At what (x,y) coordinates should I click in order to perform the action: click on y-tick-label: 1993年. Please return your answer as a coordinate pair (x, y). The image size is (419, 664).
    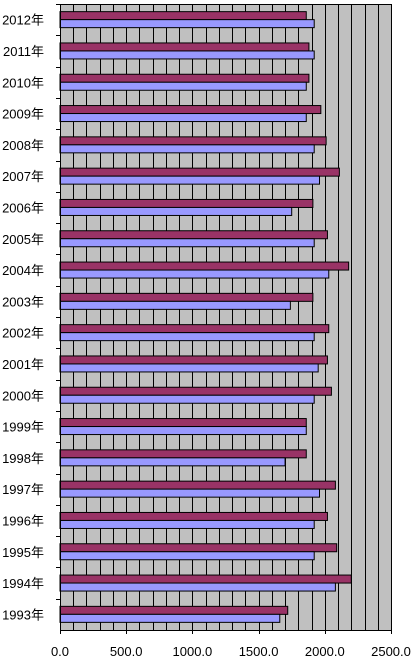
    Looking at the image, I should click on (23, 614).